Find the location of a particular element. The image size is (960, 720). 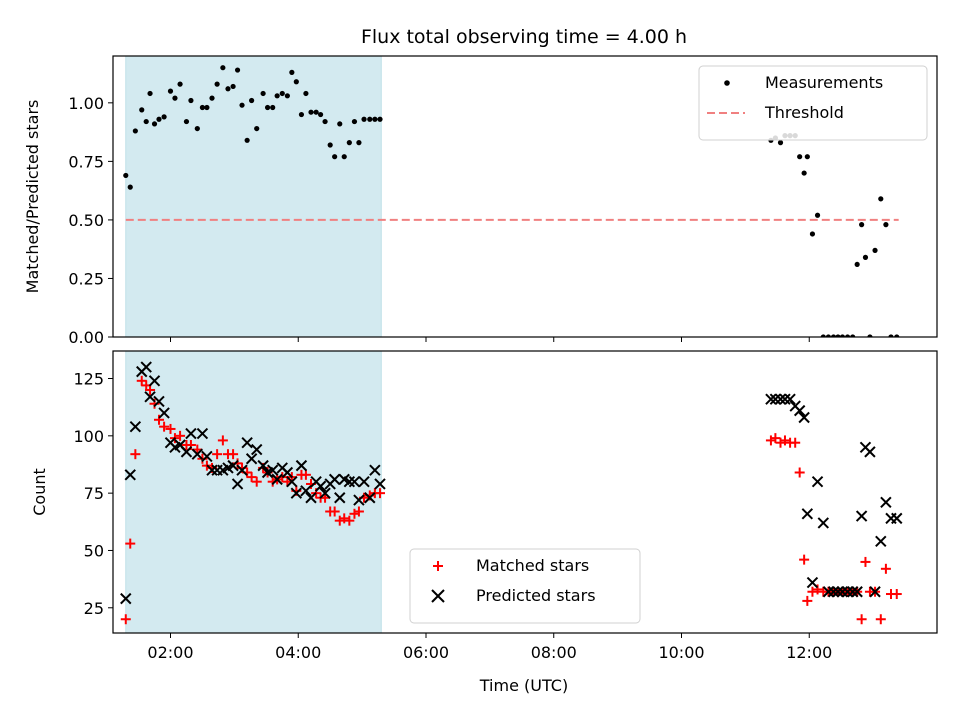

y-tick-label: 0.75 is located at coordinates (86, 161).